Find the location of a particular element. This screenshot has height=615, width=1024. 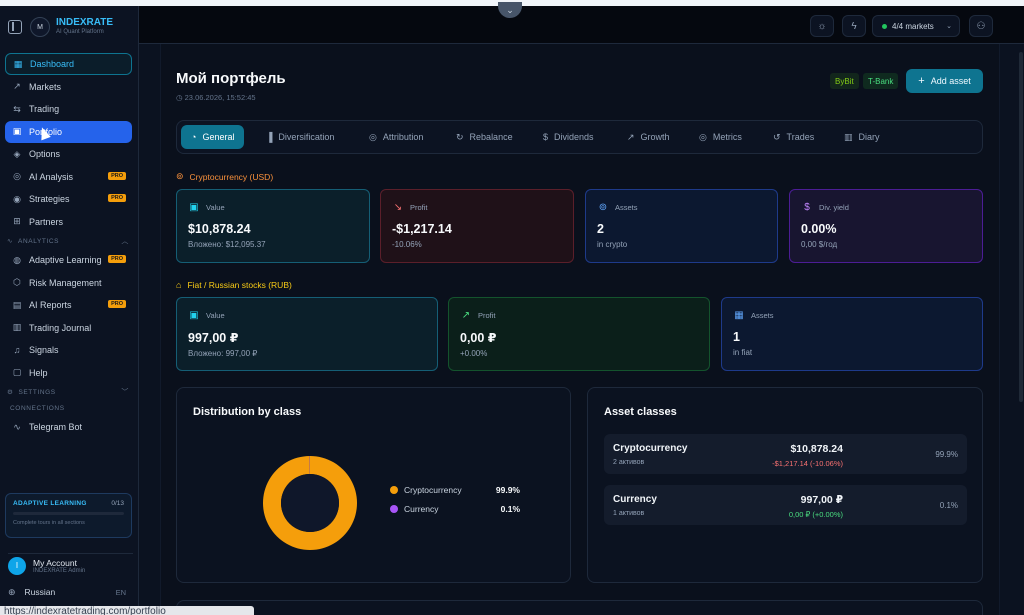

learning-title: ADAPTIVE LEARNING is located at coordinates (50, 503).